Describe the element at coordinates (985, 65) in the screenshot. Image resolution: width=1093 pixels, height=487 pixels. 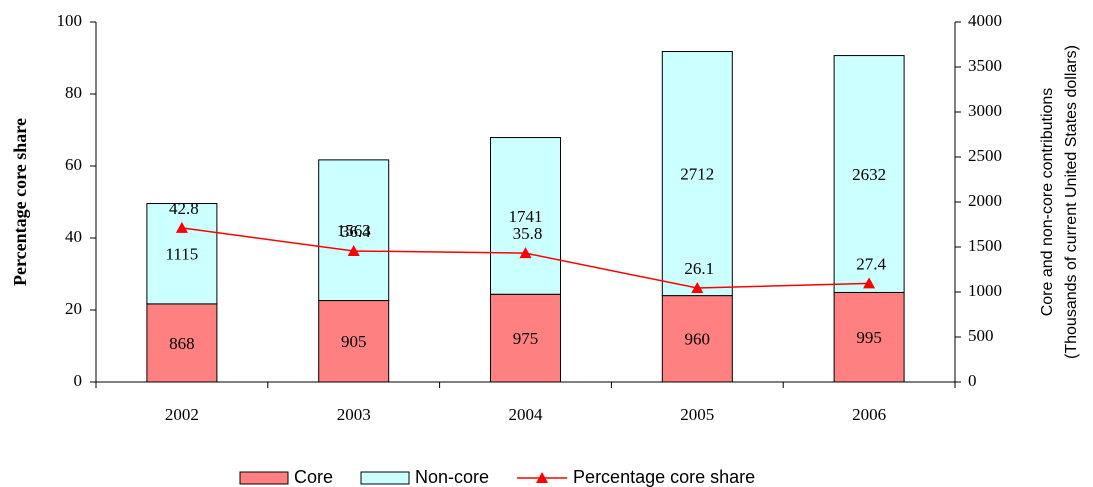
I see `y2-tick-label: 3500` at that location.